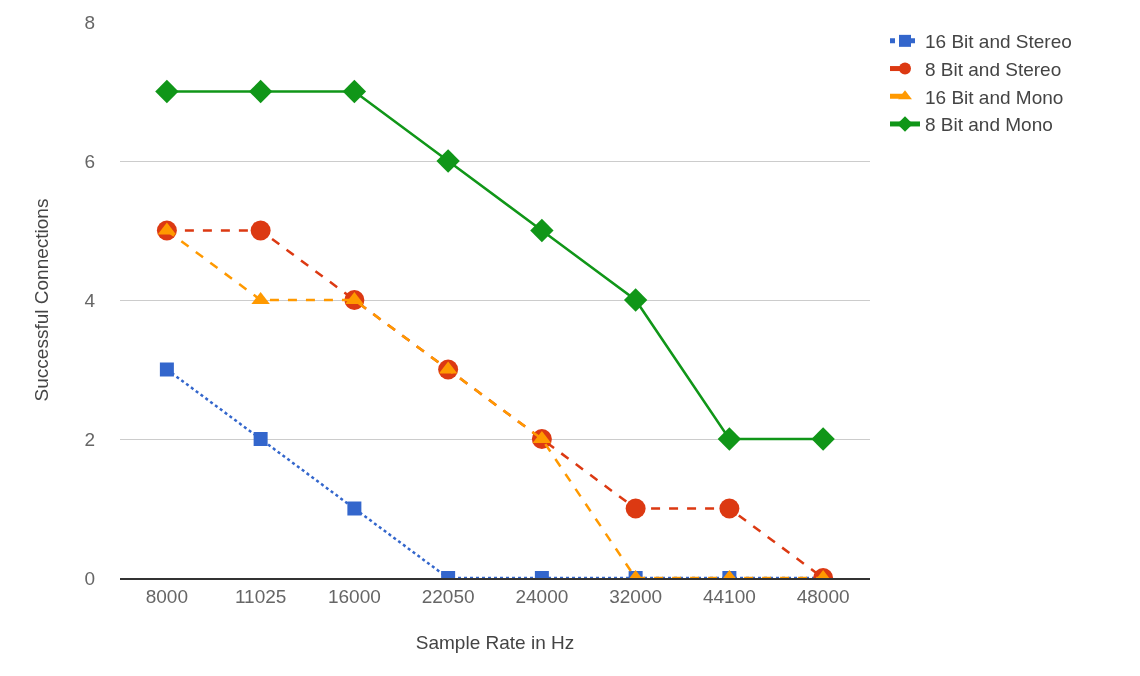  I want to click on x-tick-label: 8000, so click(167, 596).